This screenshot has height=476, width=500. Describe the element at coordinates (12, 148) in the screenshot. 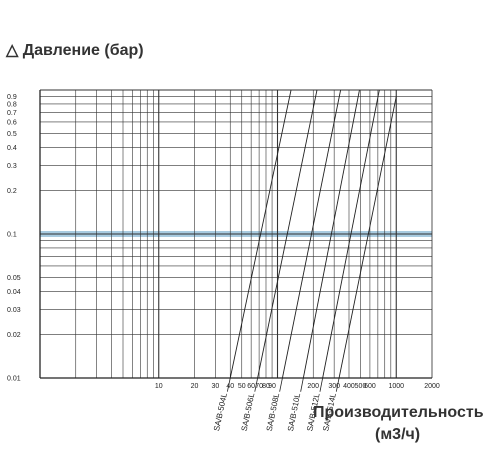

I see `y-tick-label: 0.4` at that location.